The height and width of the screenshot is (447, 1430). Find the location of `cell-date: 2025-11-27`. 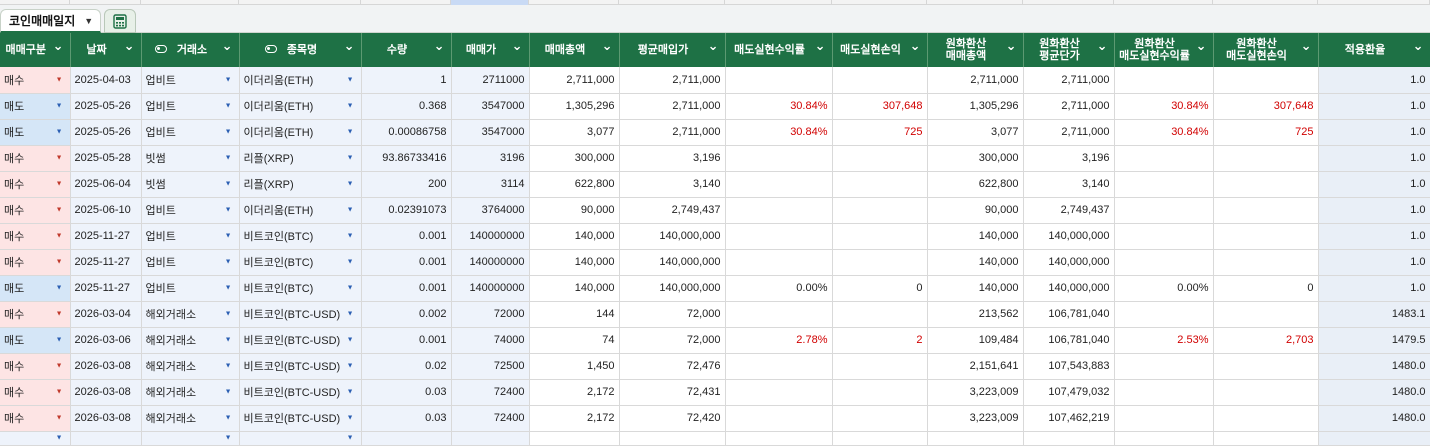

cell-date: 2025-11-27 is located at coordinates (106, 262).